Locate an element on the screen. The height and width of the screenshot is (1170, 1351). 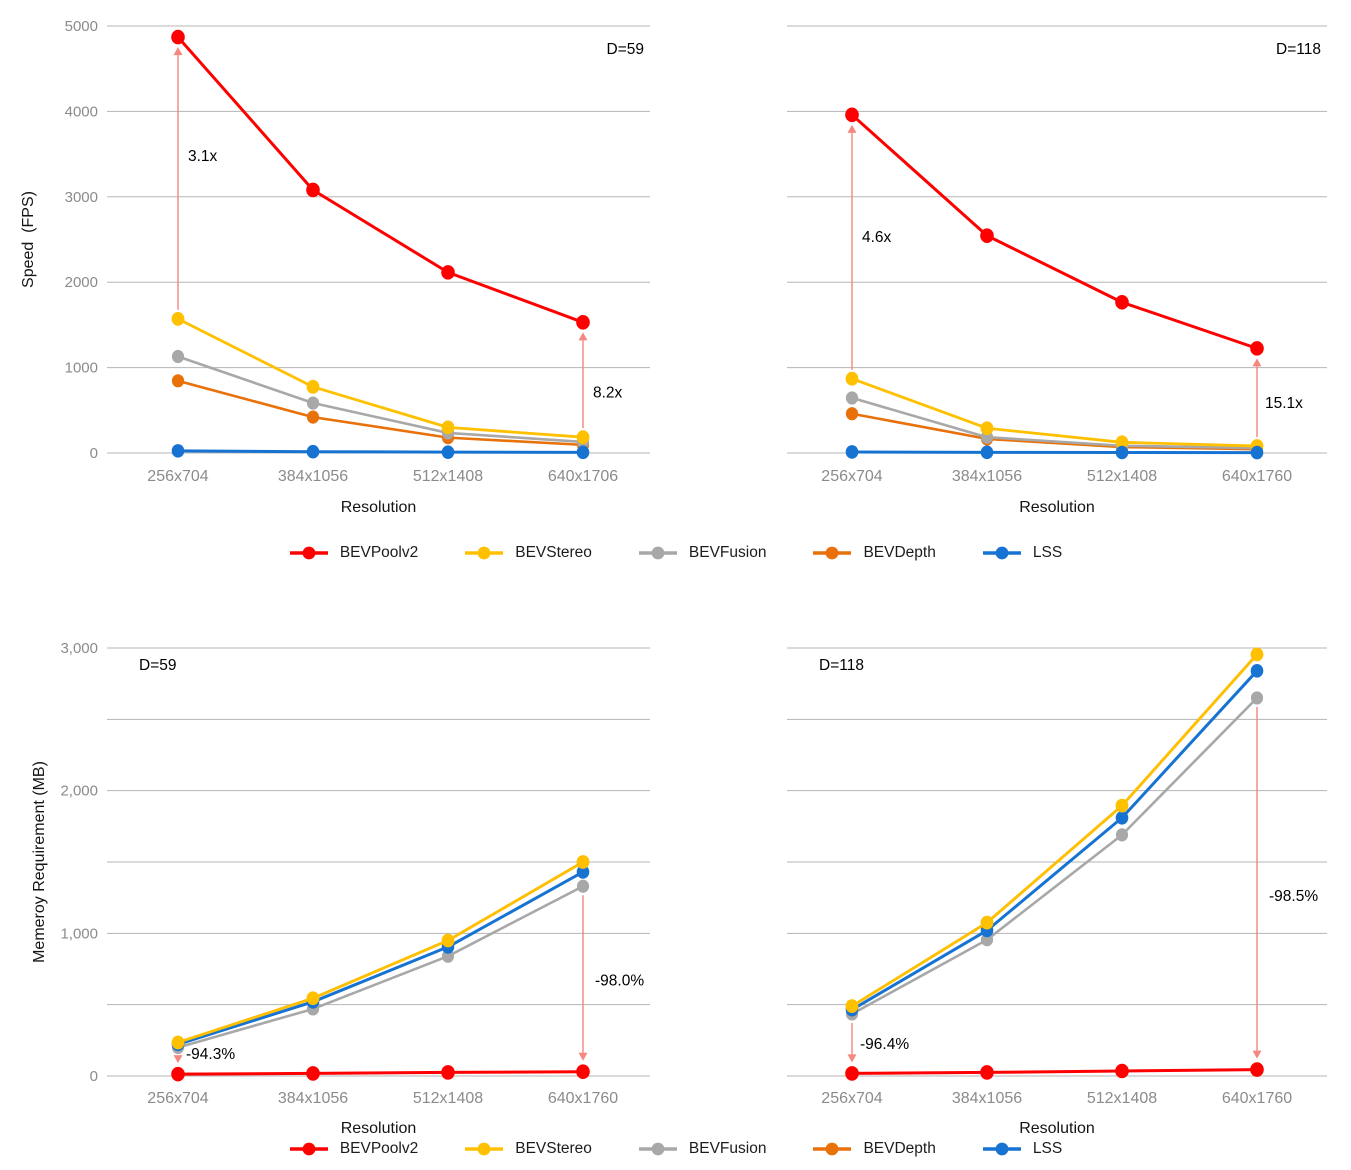
depth-setting-label: D=59 is located at coordinates (158, 665).